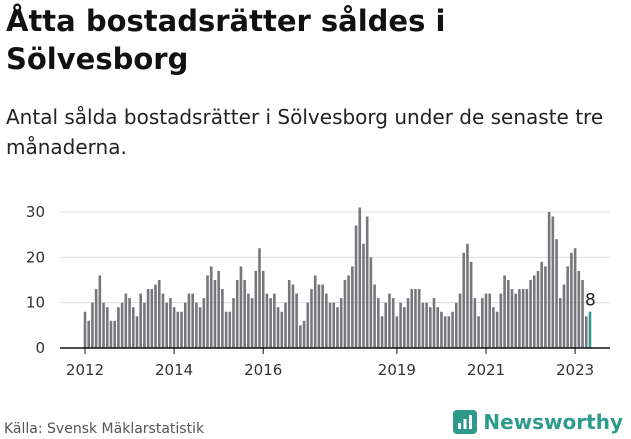  Describe the element at coordinates (85, 370) in the screenshot. I see `x-tick-label-2012: 2012` at that location.